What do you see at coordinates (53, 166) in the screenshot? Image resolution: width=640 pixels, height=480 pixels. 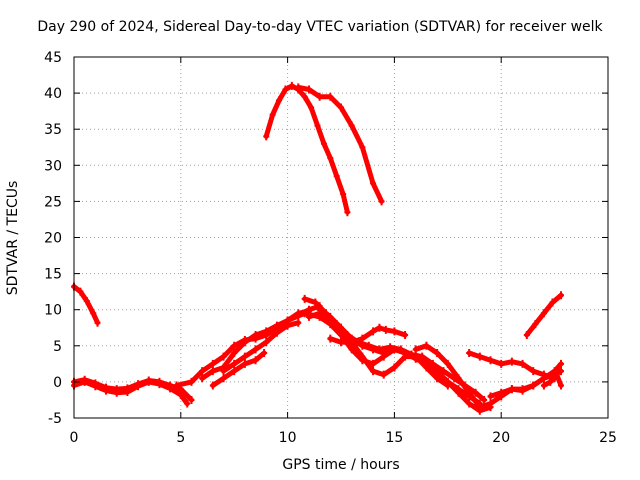 I see `y-tick-label: 30` at bounding box center [53, 166].